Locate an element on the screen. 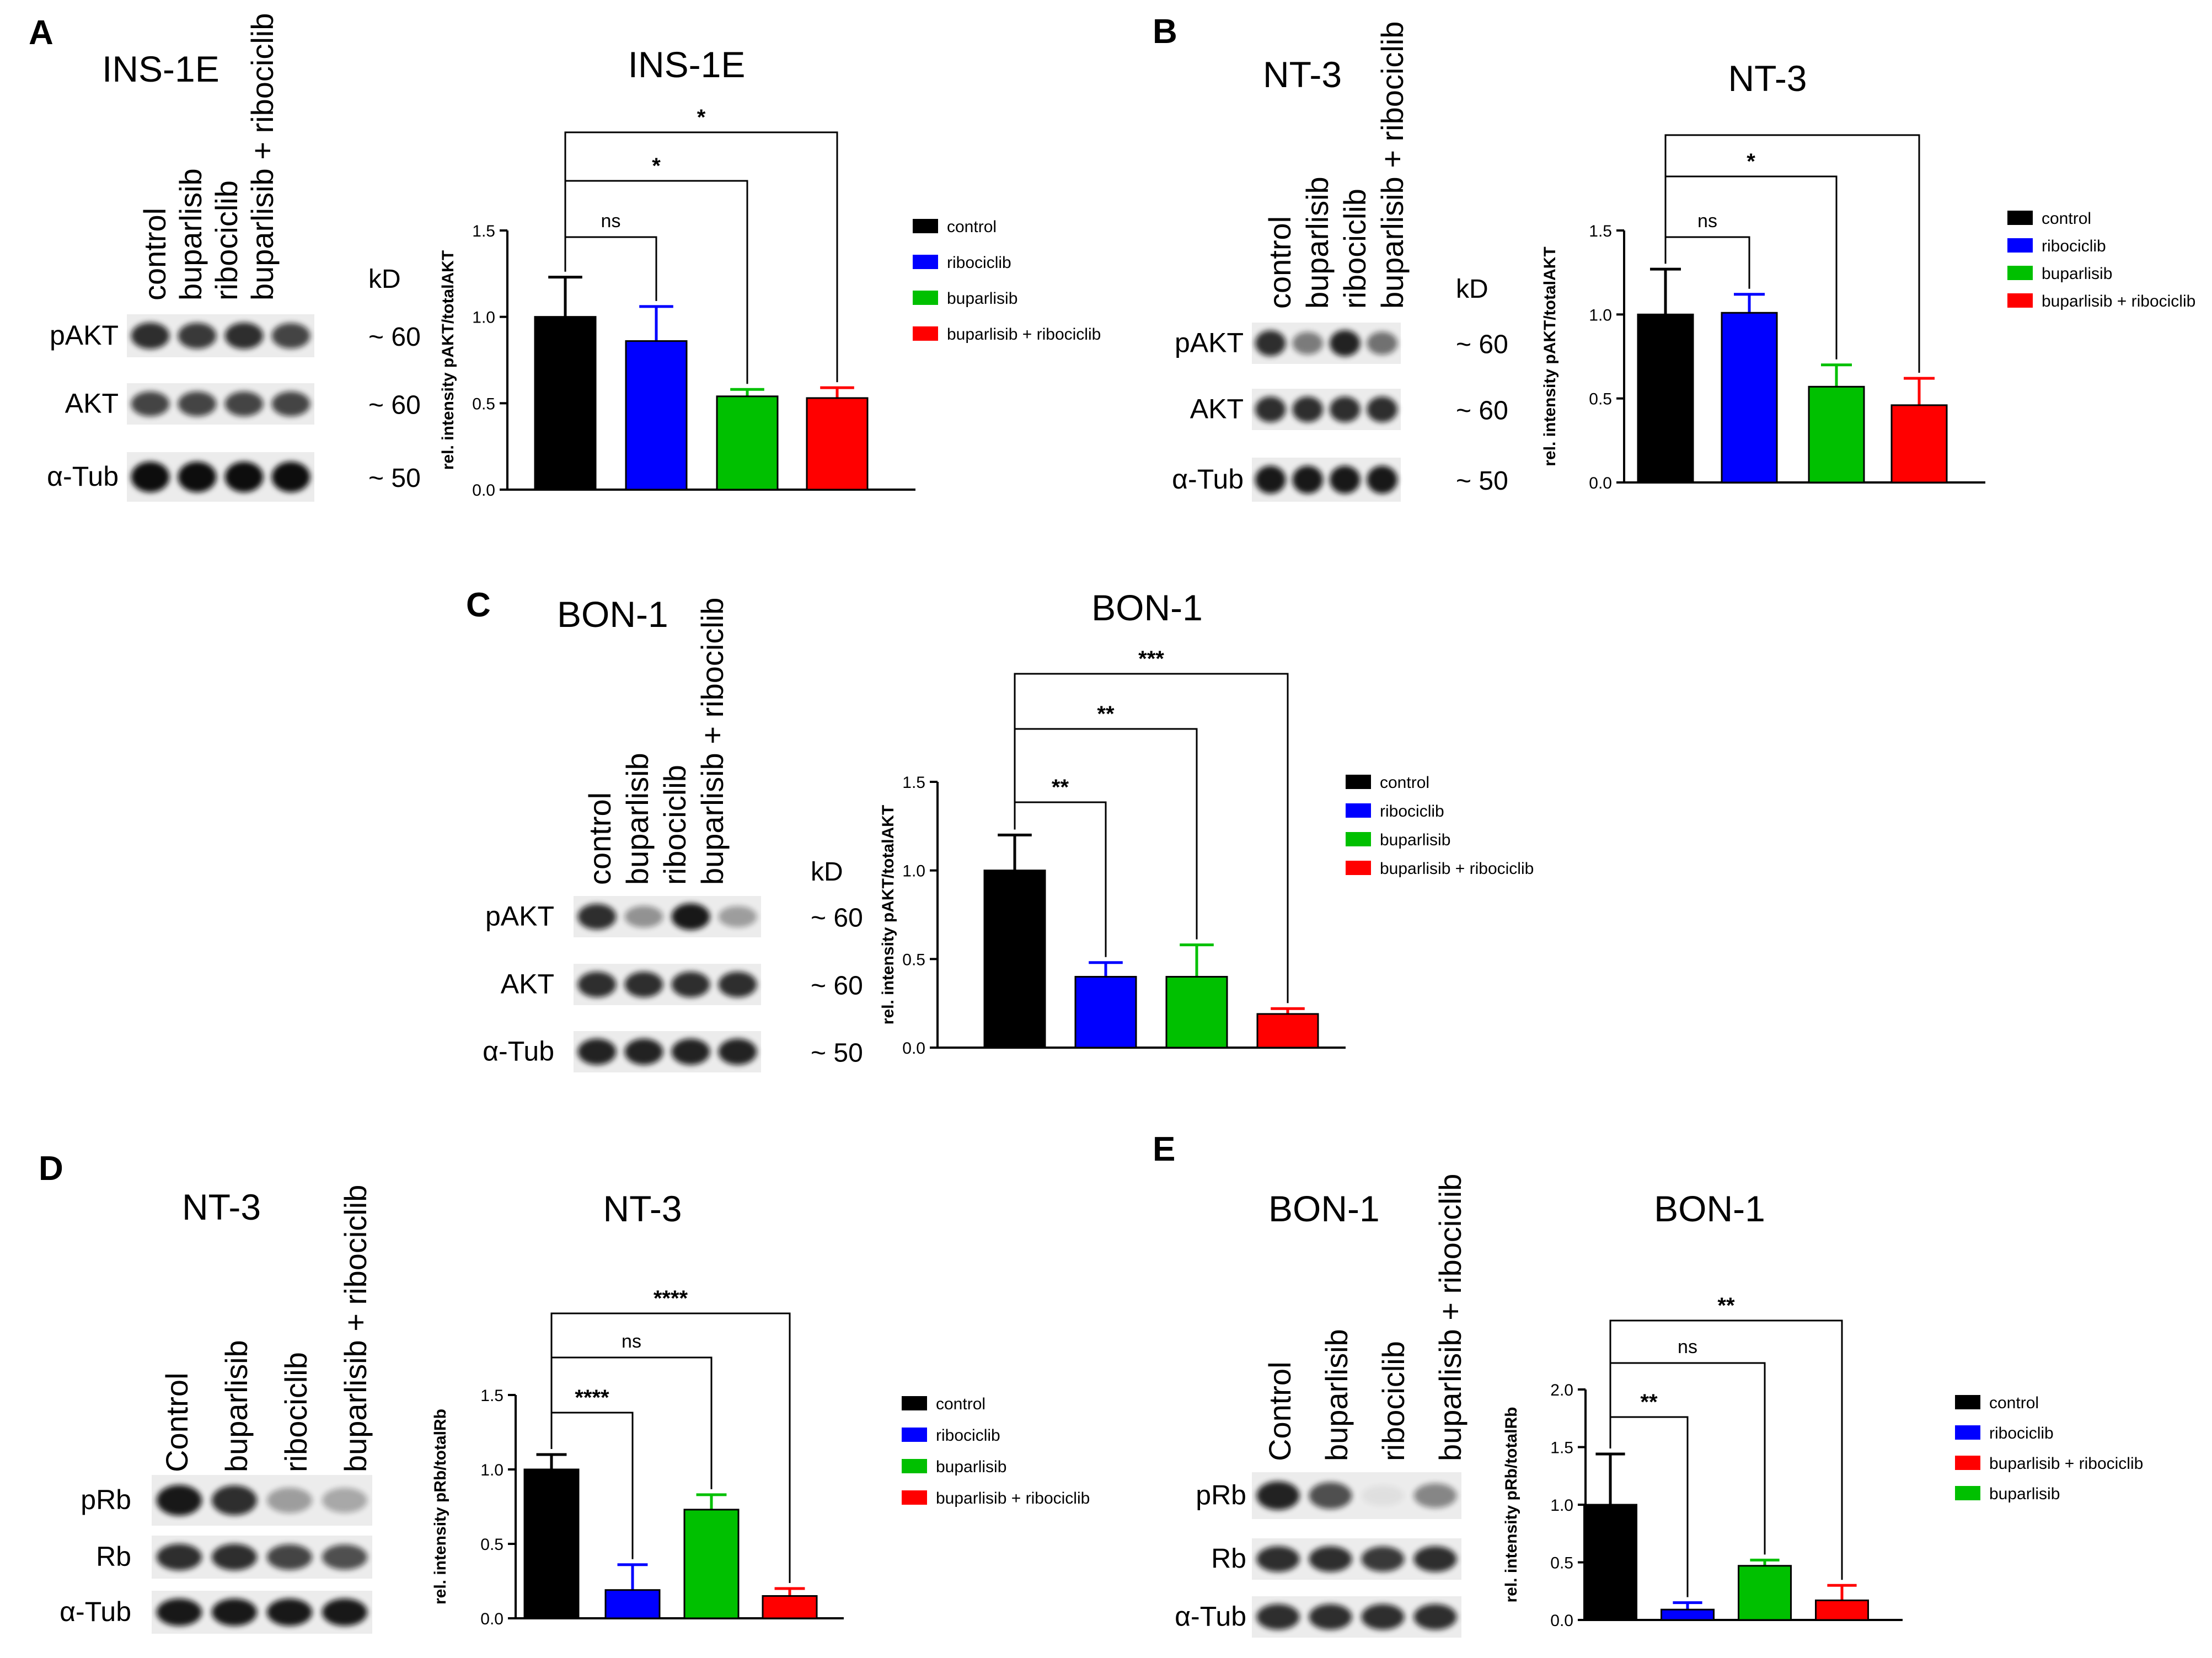 This screenshot has width=2212, height=1658. legend-label: buparlisib + ribociclib is located at coordinates (2118, 301).